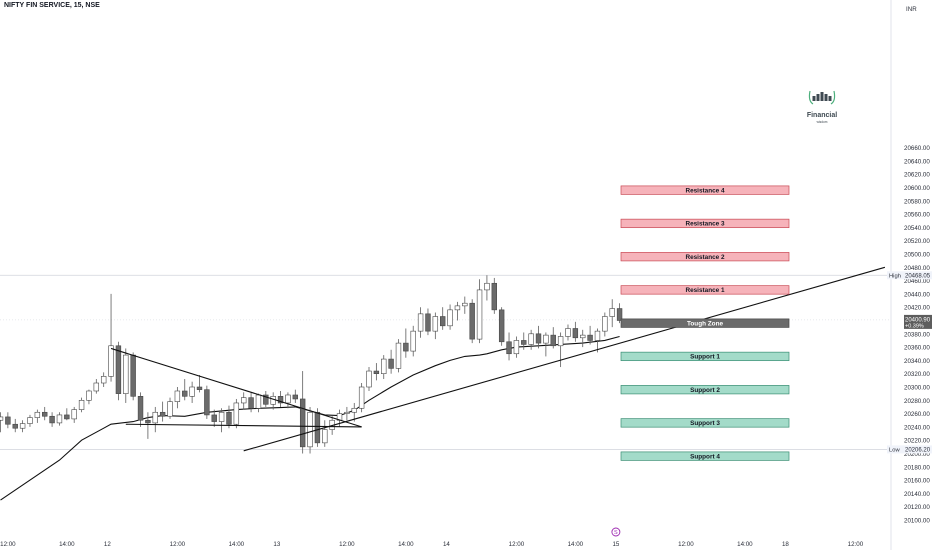  I want to click on y-tick-label: 20660.00, so click(917, 148).